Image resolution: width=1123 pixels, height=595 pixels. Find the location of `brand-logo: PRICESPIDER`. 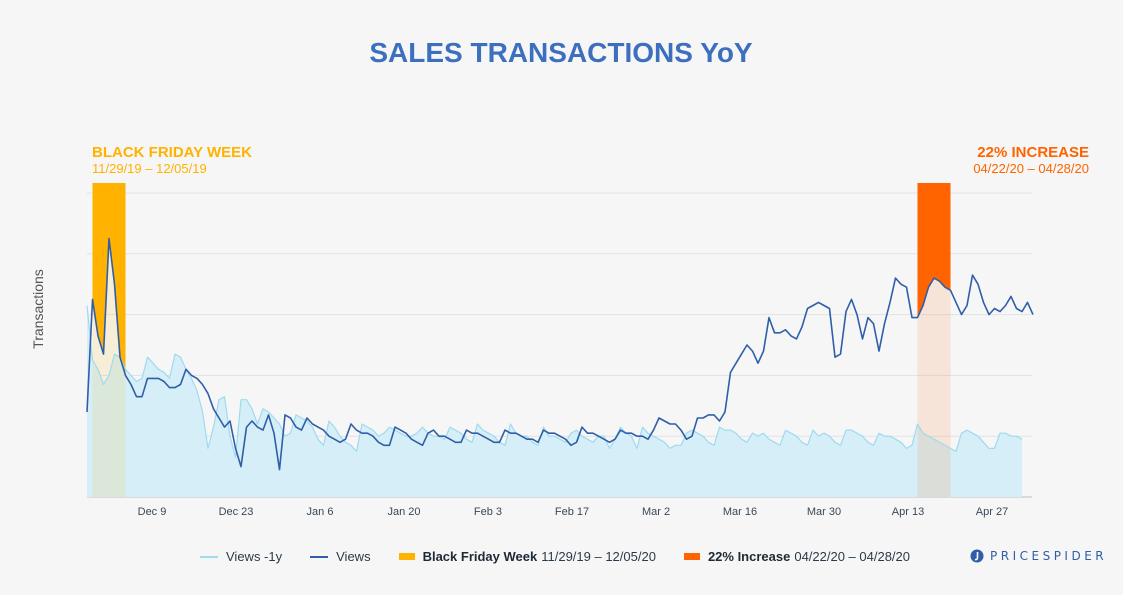

brand-logo: PRICESPIDER is located at coordinates (1038, 556).